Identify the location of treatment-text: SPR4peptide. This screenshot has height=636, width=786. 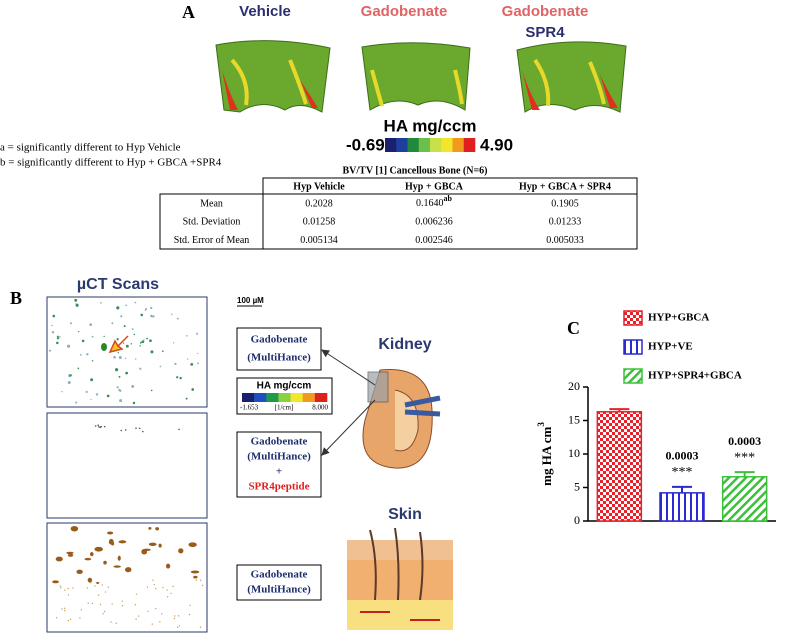
(278, 487).